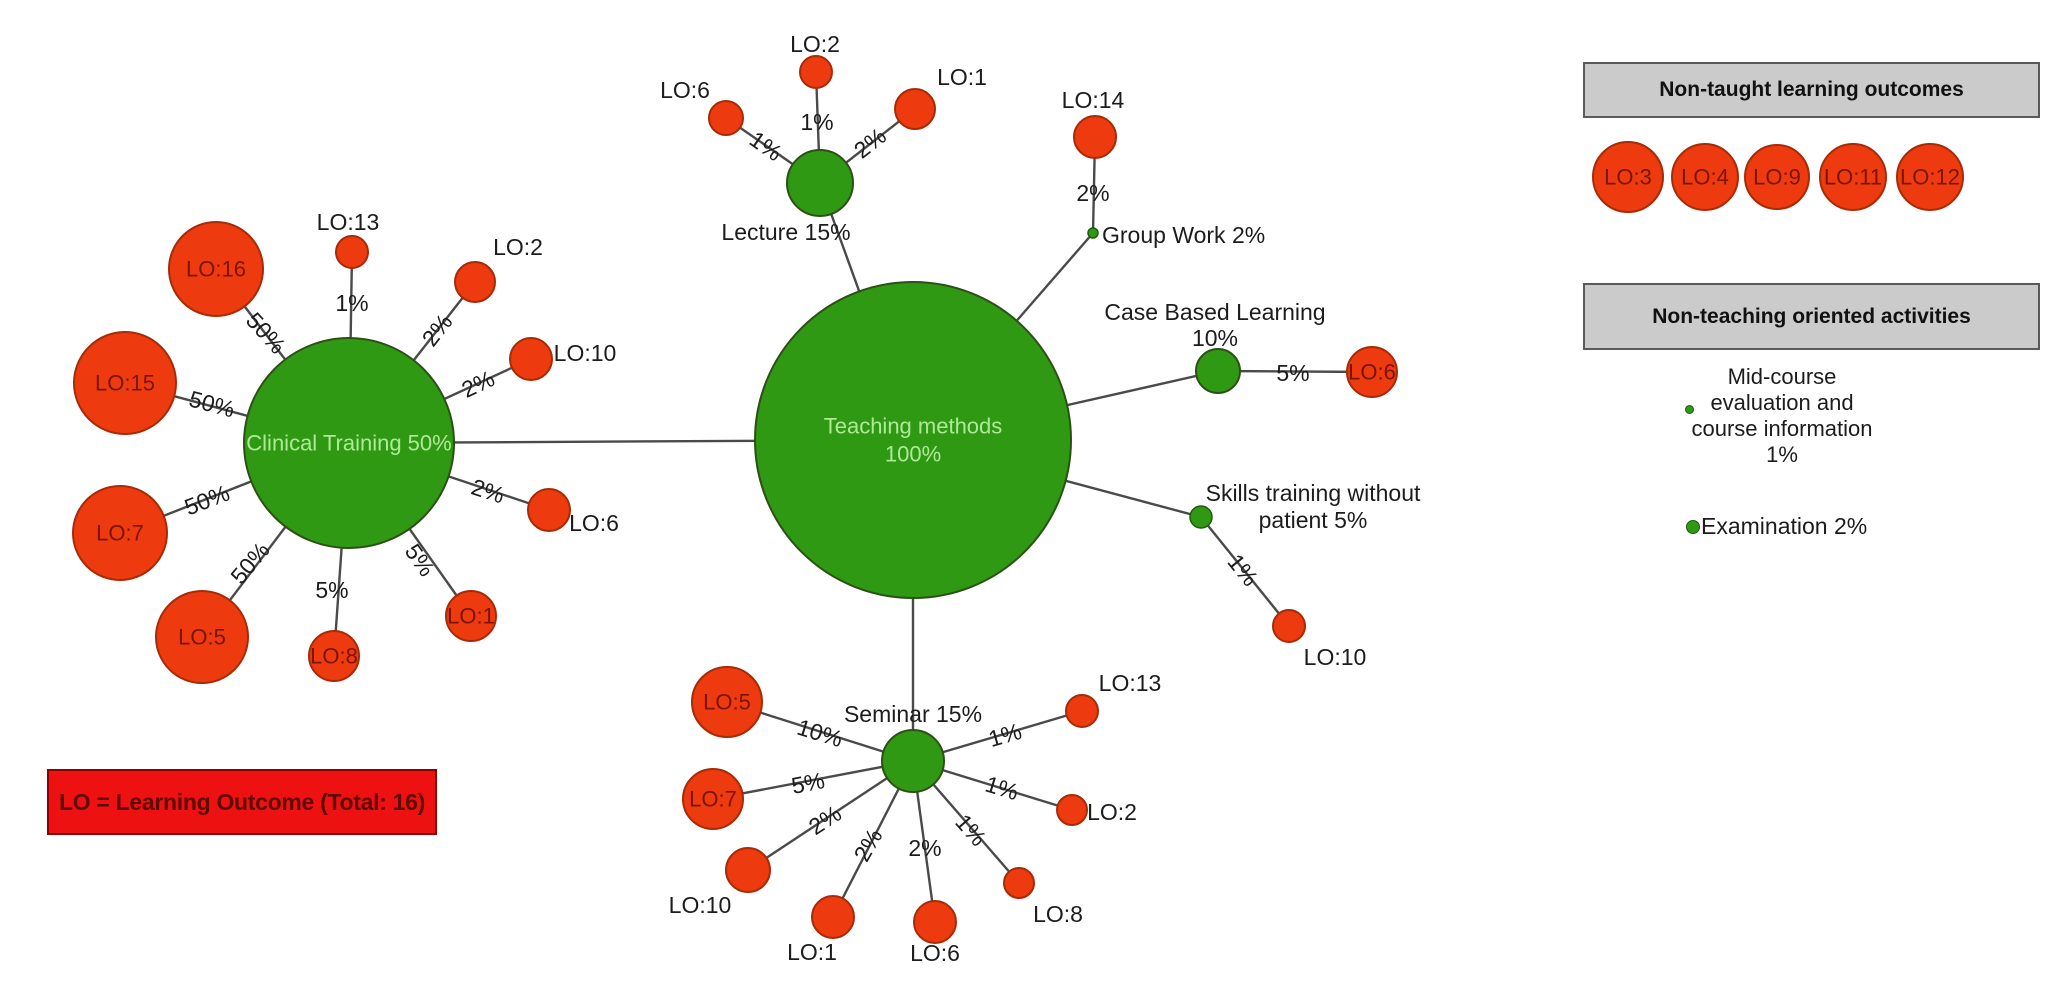 This screenshot has width=2059, height=1001. What do you see at coordinates (477, 384) in the screenshot?
I see `edge-label-clinical-c10: 2%` at bounding box center [477, 384].